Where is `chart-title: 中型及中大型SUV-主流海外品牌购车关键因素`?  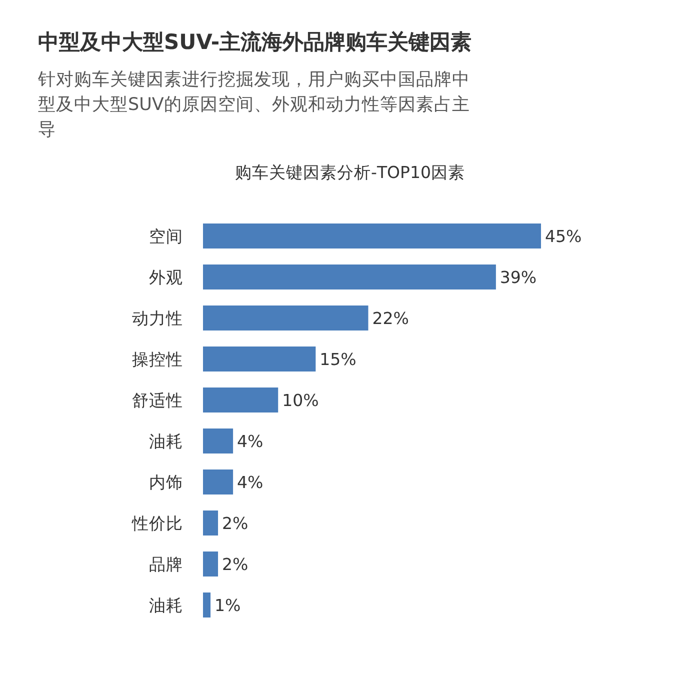
chart-title: 中型及中大型SUV-主流海外品牌购车关键因素 is located at coordinates (255, 42).